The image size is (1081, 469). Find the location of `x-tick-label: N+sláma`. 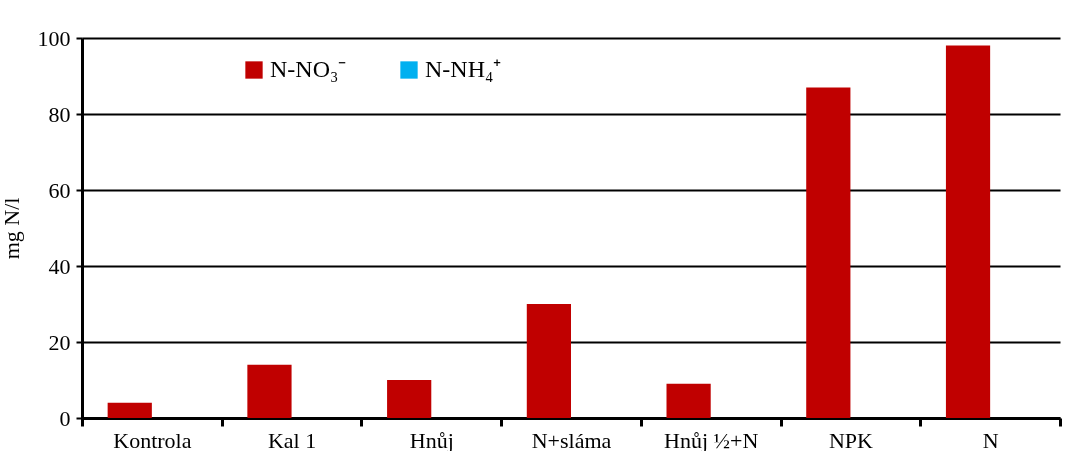

x-tick-label: N+sláma is located at coordinates (571, 440).